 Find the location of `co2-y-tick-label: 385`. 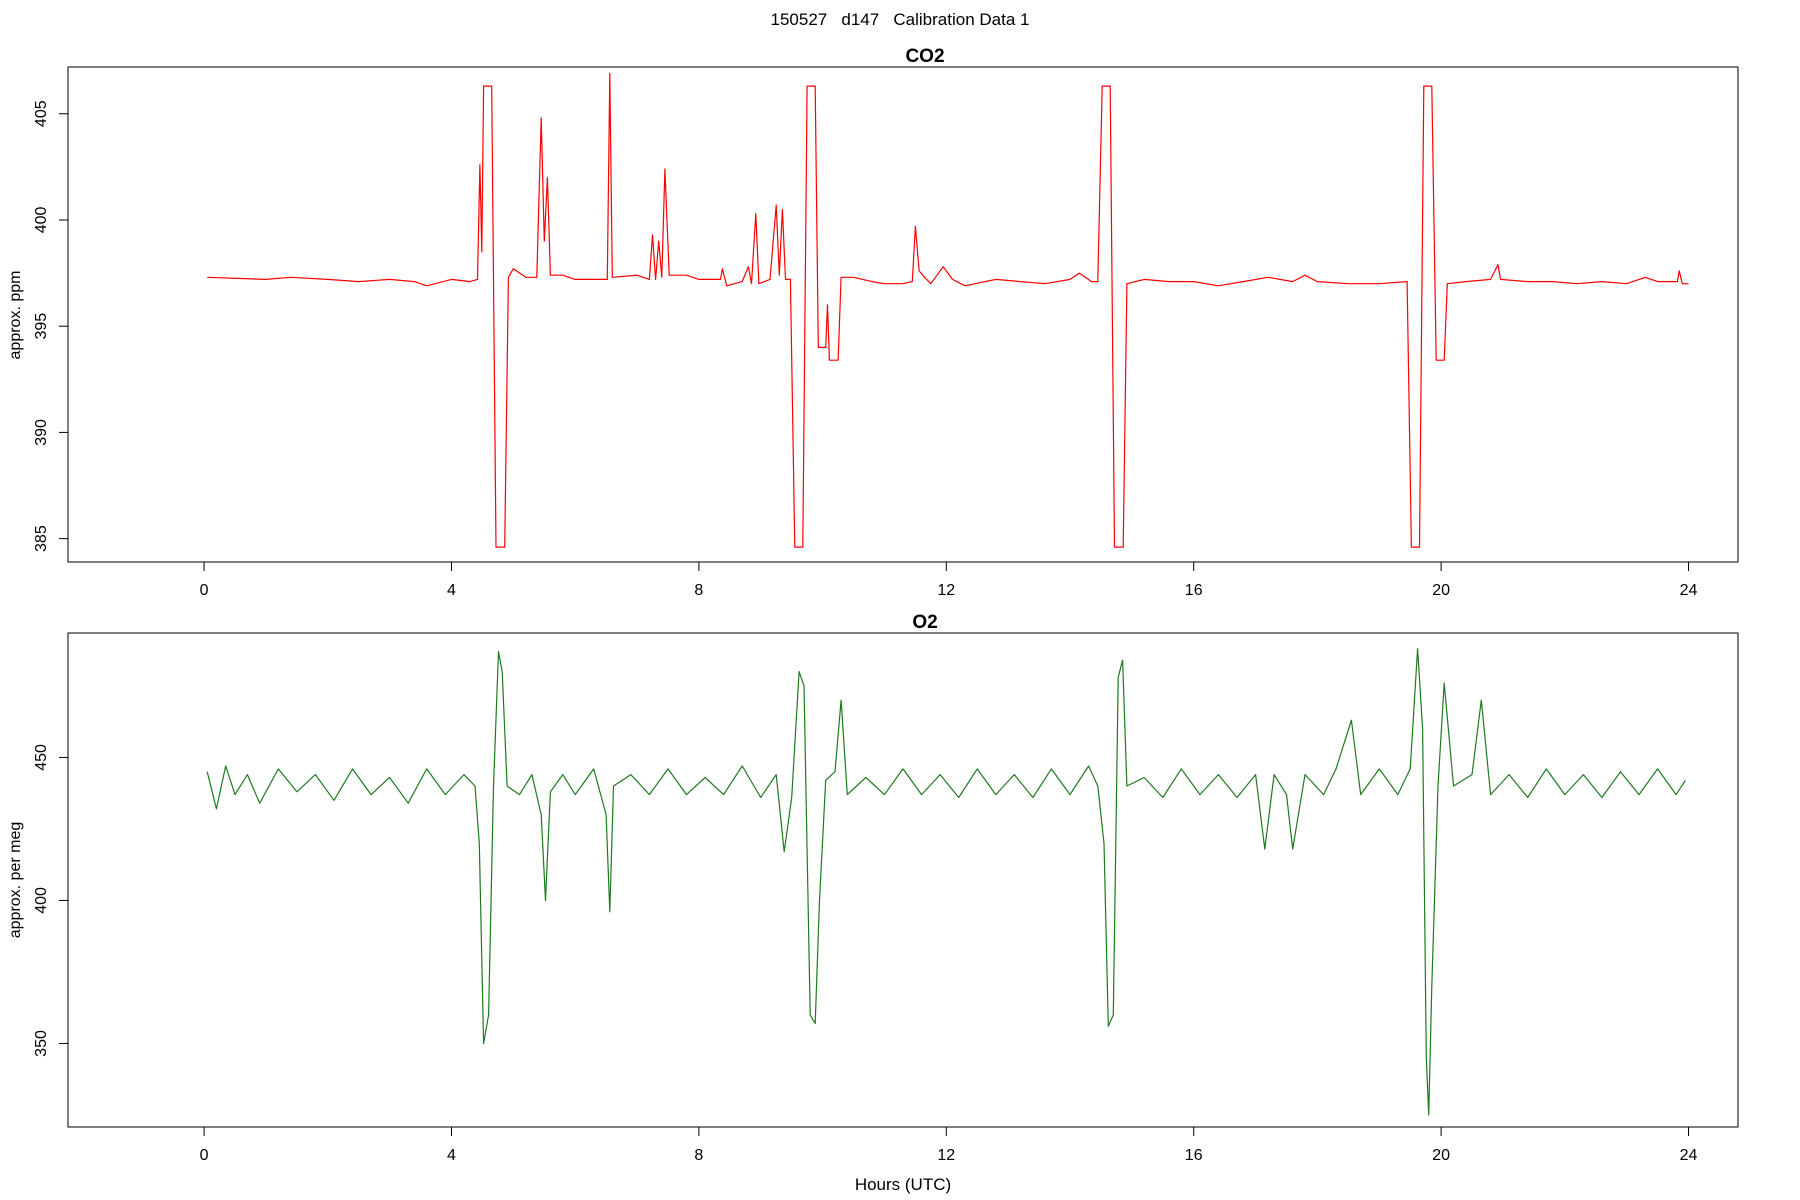

co2-y-tick-label: 385 is located at coordinates (41, 538).